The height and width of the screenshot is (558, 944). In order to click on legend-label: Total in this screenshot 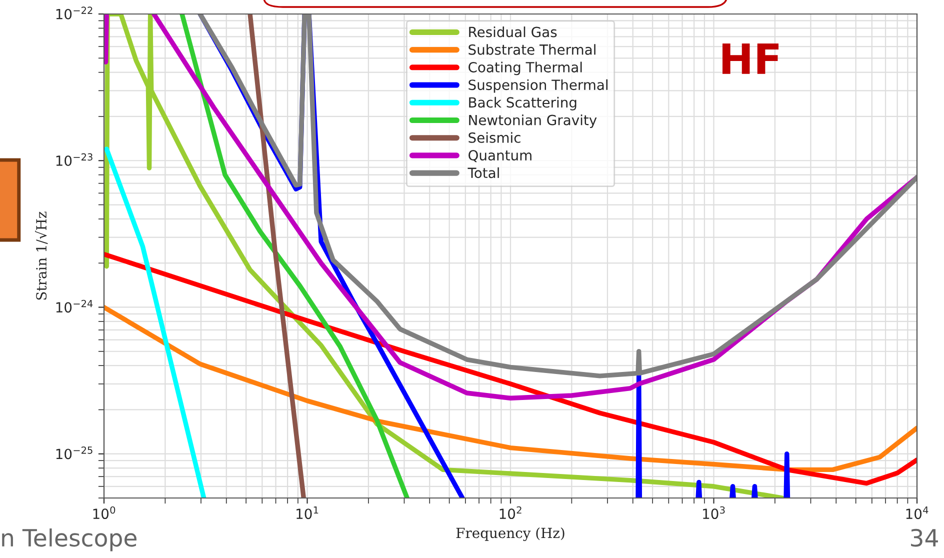, I will do `click(483, 172)`.